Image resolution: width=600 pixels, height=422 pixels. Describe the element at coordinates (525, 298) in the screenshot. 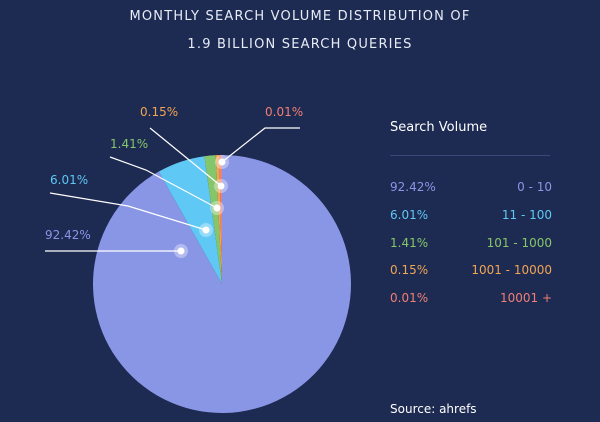

I see `legend-range: 10001 +` at that location.